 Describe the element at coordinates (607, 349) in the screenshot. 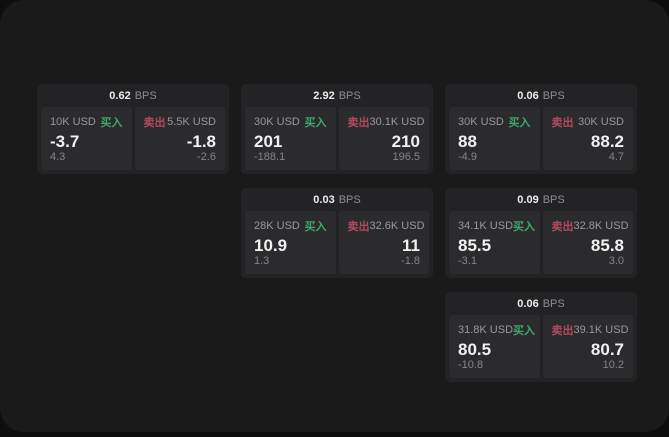

I see `sell-price: 80.7` at that location.